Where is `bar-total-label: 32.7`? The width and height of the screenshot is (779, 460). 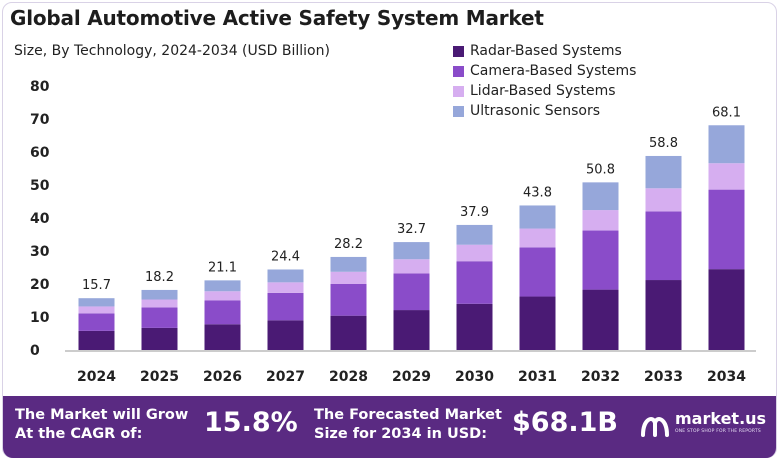 bar-total-label: 32.7 is located at coordinates (411, 229).